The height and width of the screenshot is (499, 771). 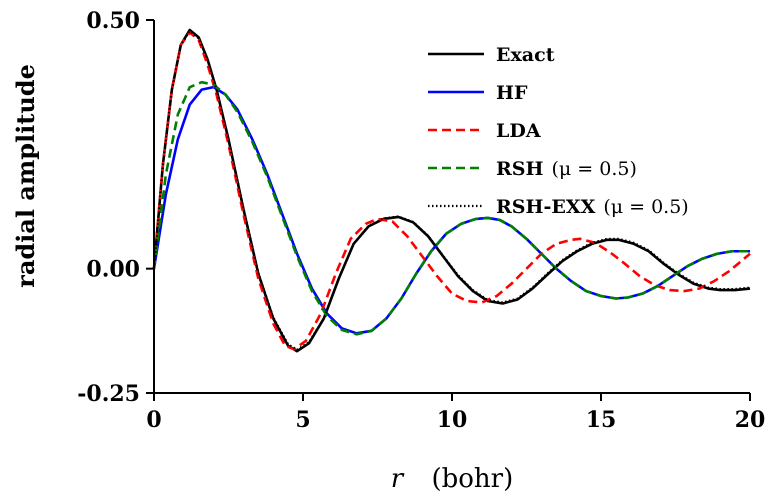 I want to click on x-tick-label: 15, so click(x=601, y=420).